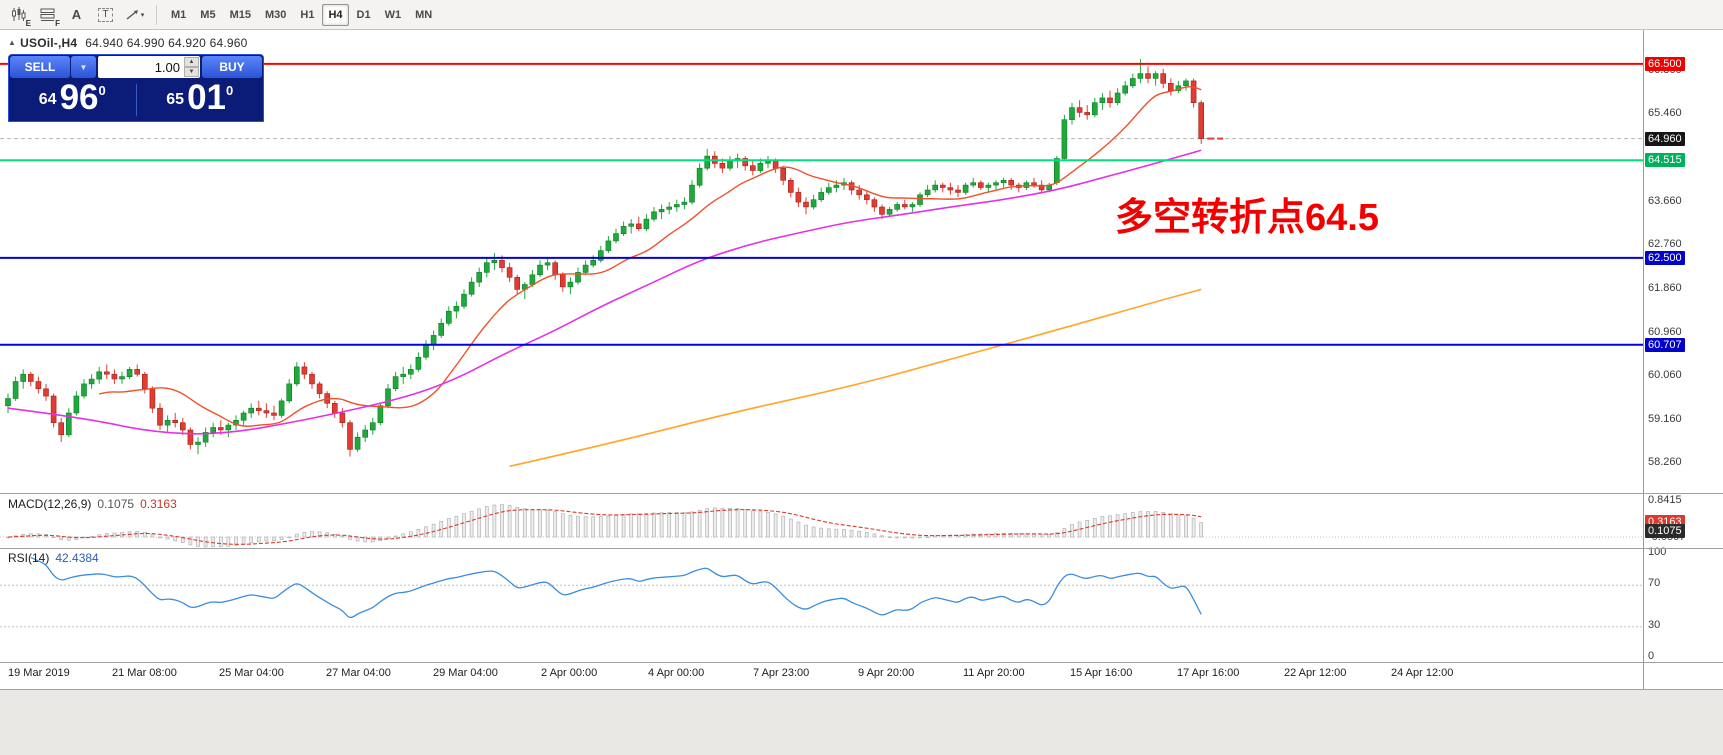 The image size is (1723, 755). Describe the element at coordinates (1665, 257) in the screenshot. I see `price-axis-badge-62.500: 62.500` at that location.